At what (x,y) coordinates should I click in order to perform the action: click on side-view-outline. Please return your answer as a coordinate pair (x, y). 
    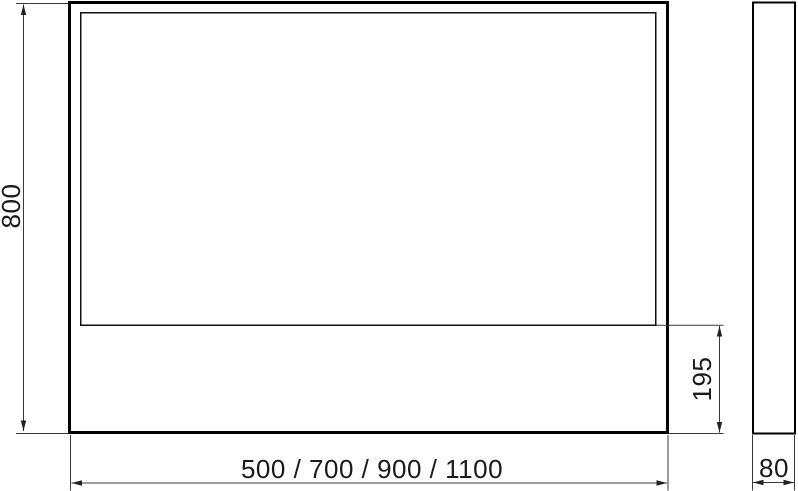
    Looking at the image, I should click on (774, 218).